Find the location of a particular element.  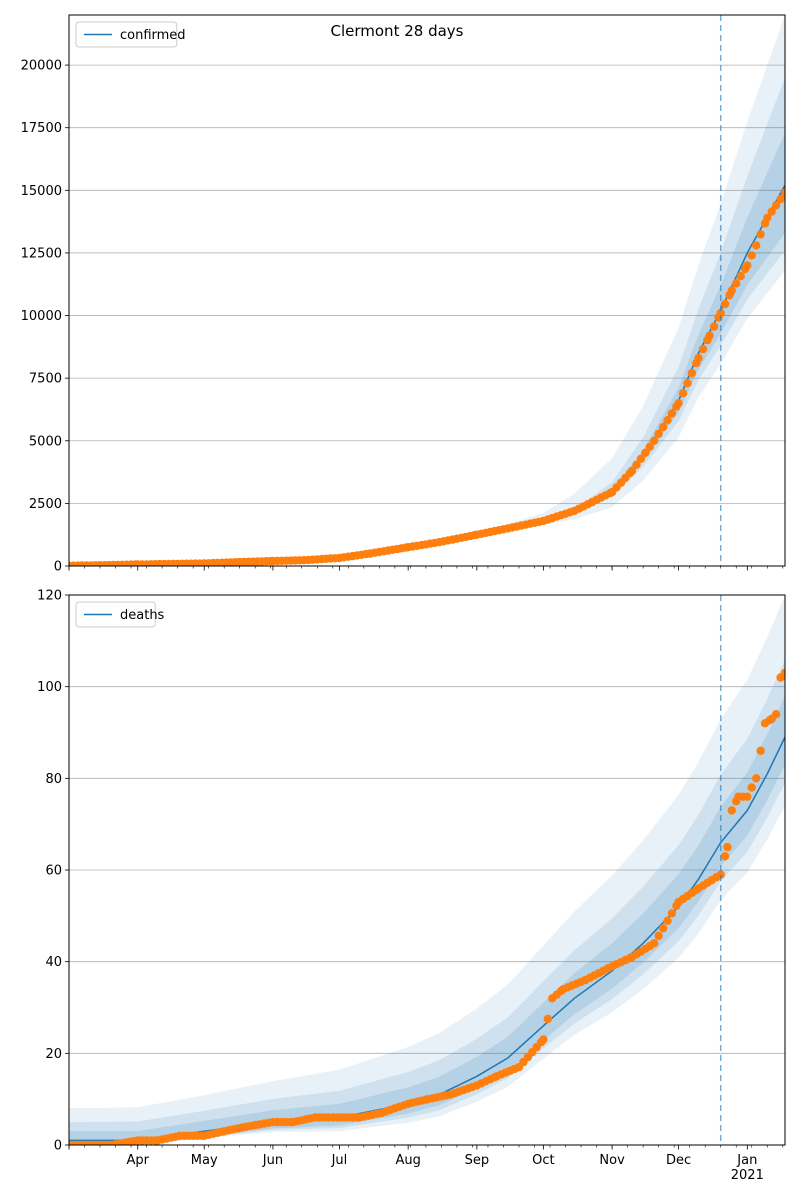

x-tick-label: Jan is located at coordinates (746, 1160).